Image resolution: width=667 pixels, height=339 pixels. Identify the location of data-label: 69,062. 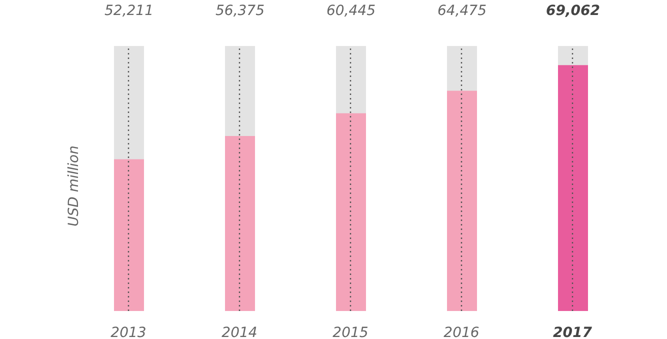
(573, 11).